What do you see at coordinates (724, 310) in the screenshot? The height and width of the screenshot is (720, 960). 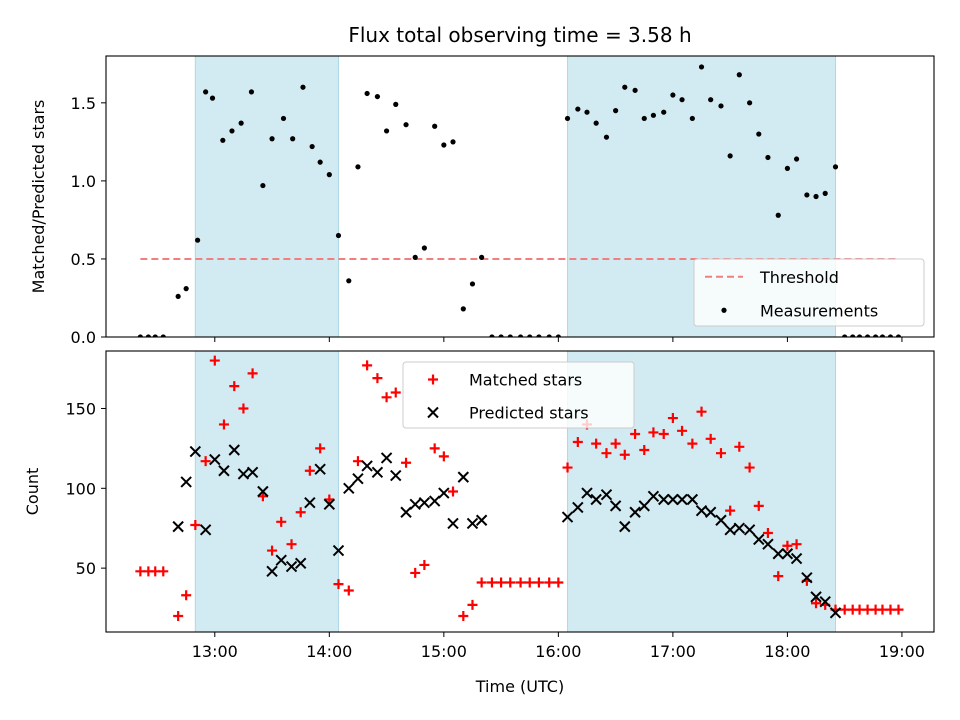 I see `legend-marker` at bounding box center [724, 310].